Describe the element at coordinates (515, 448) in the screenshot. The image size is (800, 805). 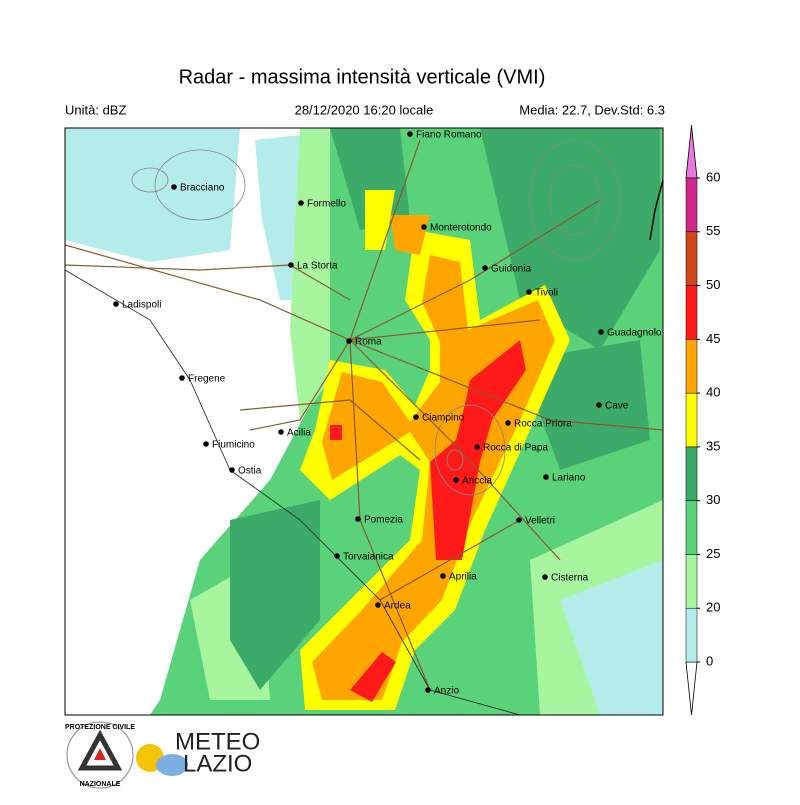
I see `place-label: Rocca di Papa` at that location.